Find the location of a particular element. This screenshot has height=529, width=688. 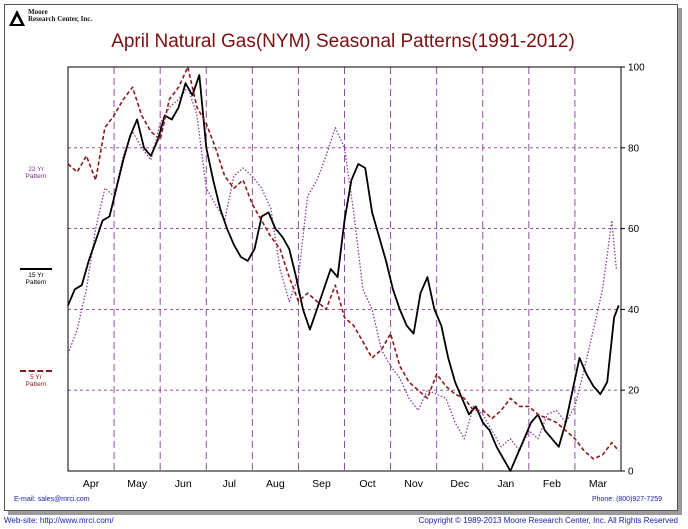

legend-15yr-swatch is located at coordinates (36, 269).